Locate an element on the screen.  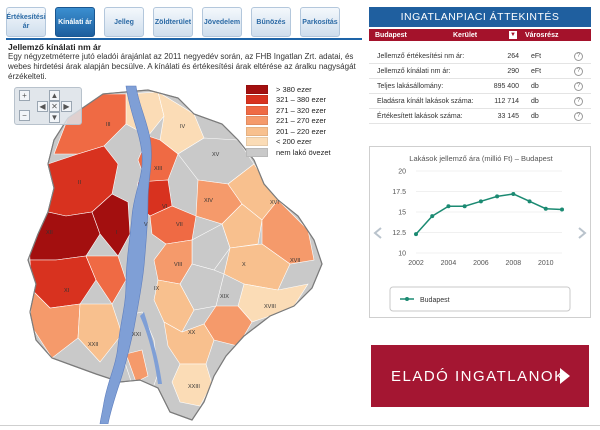
rackeve-danube-branch is located at coordinates (151, 348).